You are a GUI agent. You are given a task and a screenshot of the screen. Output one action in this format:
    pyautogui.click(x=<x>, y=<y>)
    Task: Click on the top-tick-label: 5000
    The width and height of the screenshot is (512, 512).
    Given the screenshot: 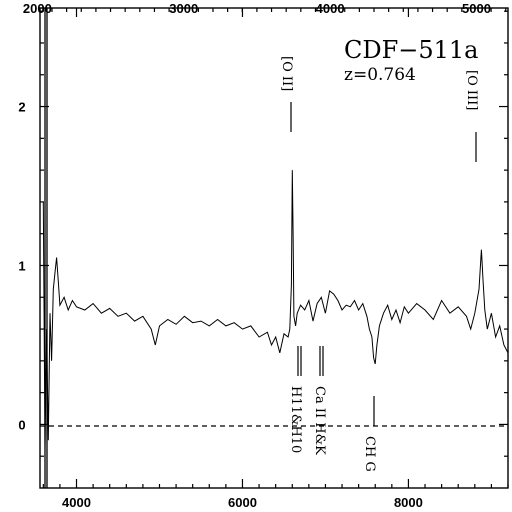 What is the action you would take?
    pyautogui.click(x=476, y=8)
    